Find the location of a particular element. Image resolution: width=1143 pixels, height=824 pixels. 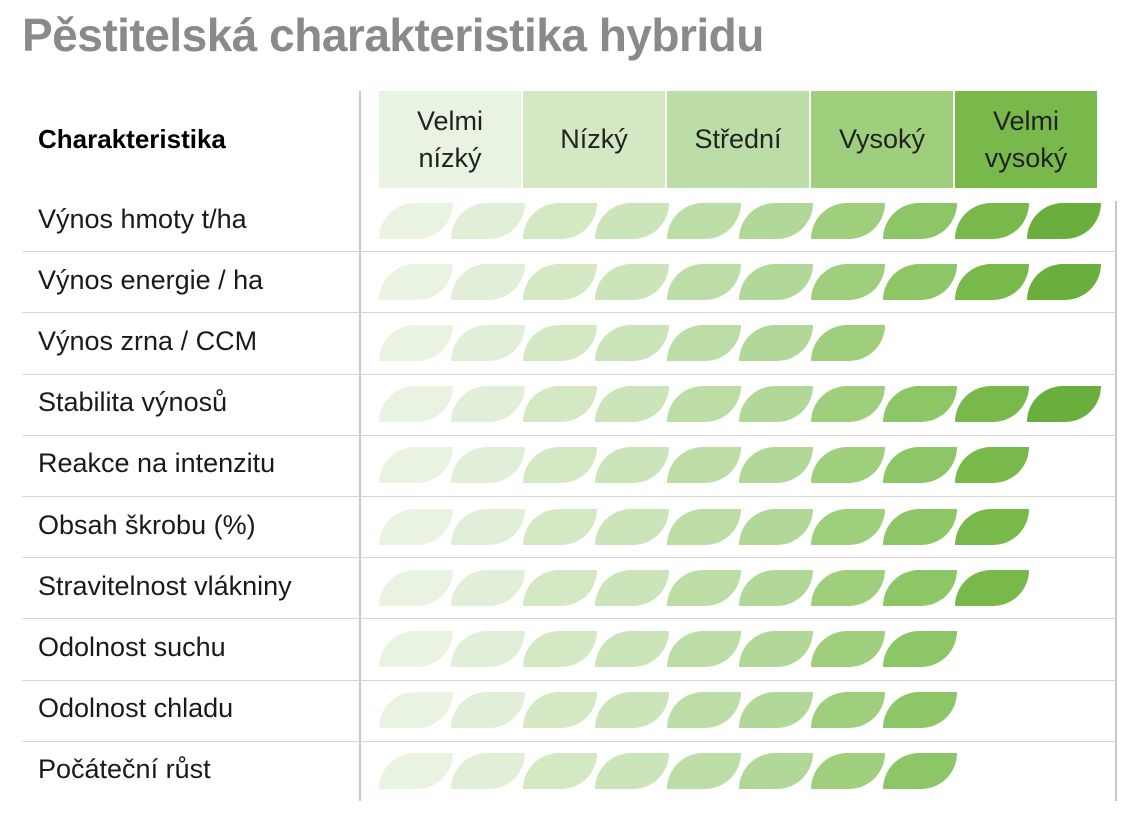

level-header-2: Nízký is located at coordinates (594, 139).